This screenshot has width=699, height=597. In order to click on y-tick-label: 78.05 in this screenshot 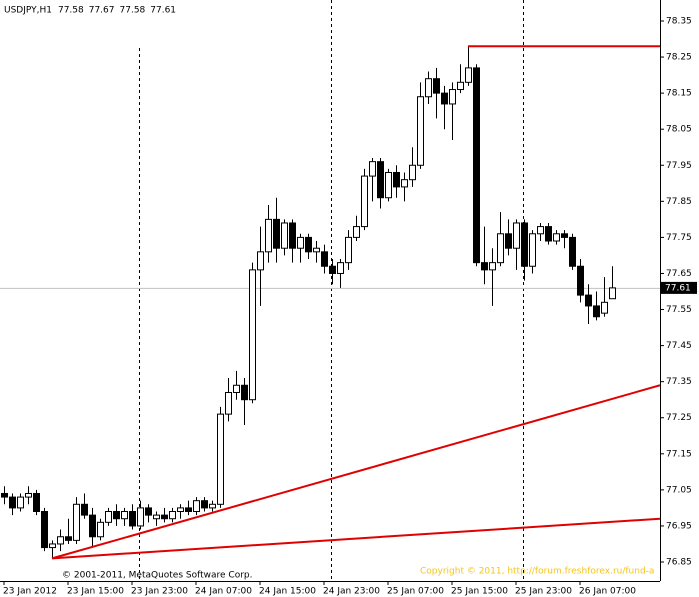, I will do `click(679, 130)`.